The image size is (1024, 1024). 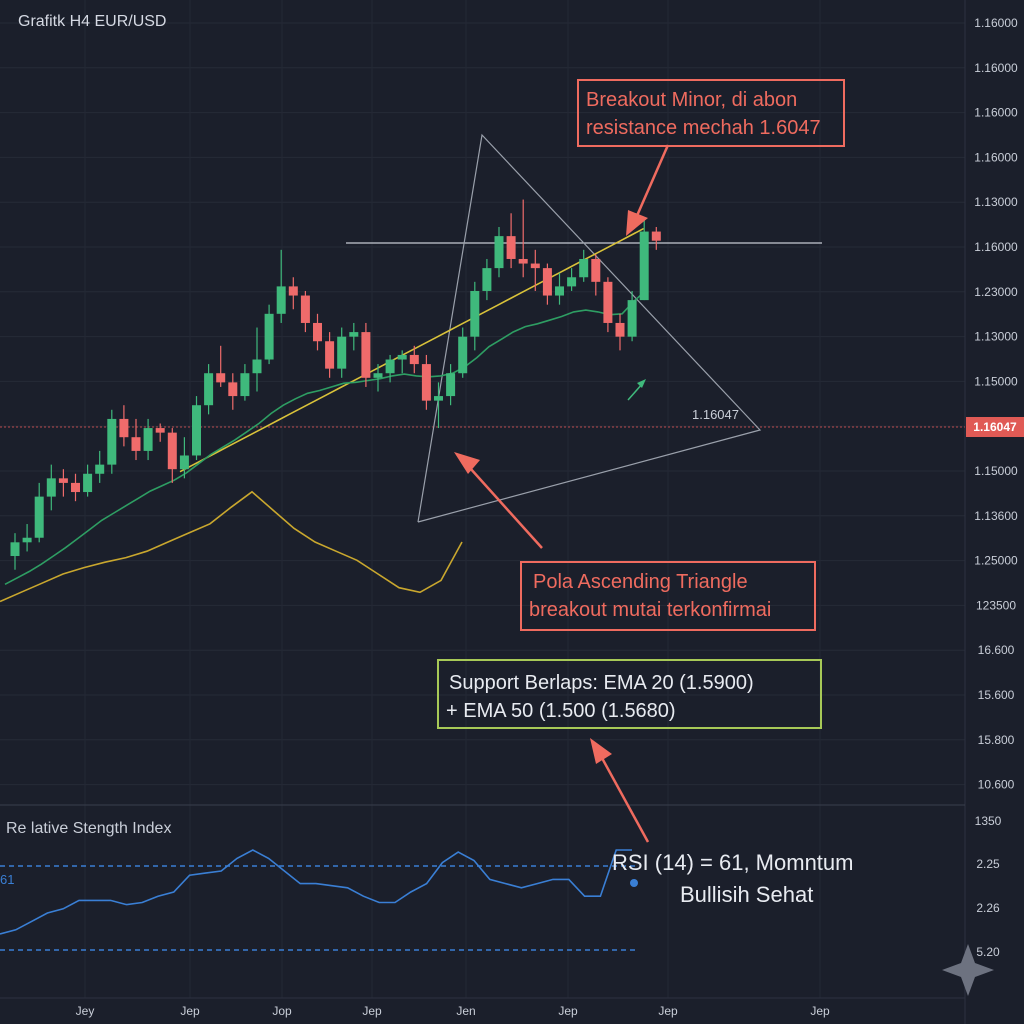 I want to click on support-callout-line1: Support Berlaps: EMA 20 (1.5900), so click(x=601, y=683).